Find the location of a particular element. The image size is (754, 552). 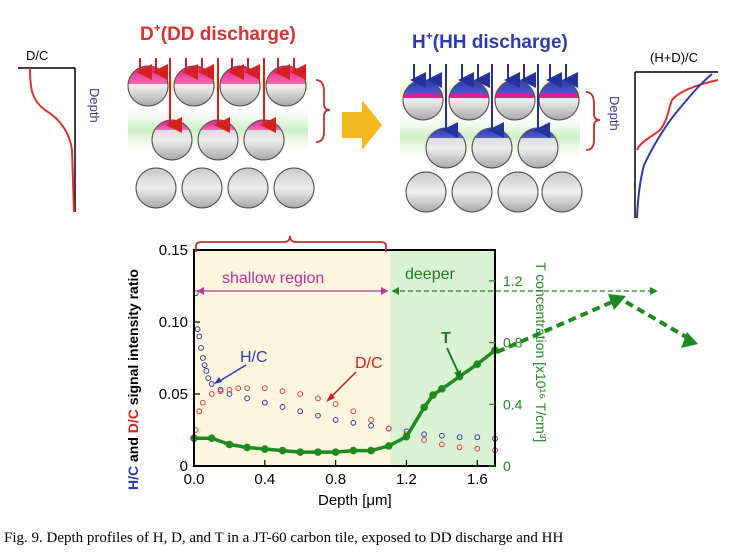

right-depth-profile: (H+D)/C Depth is located at coordinates (663, 134).